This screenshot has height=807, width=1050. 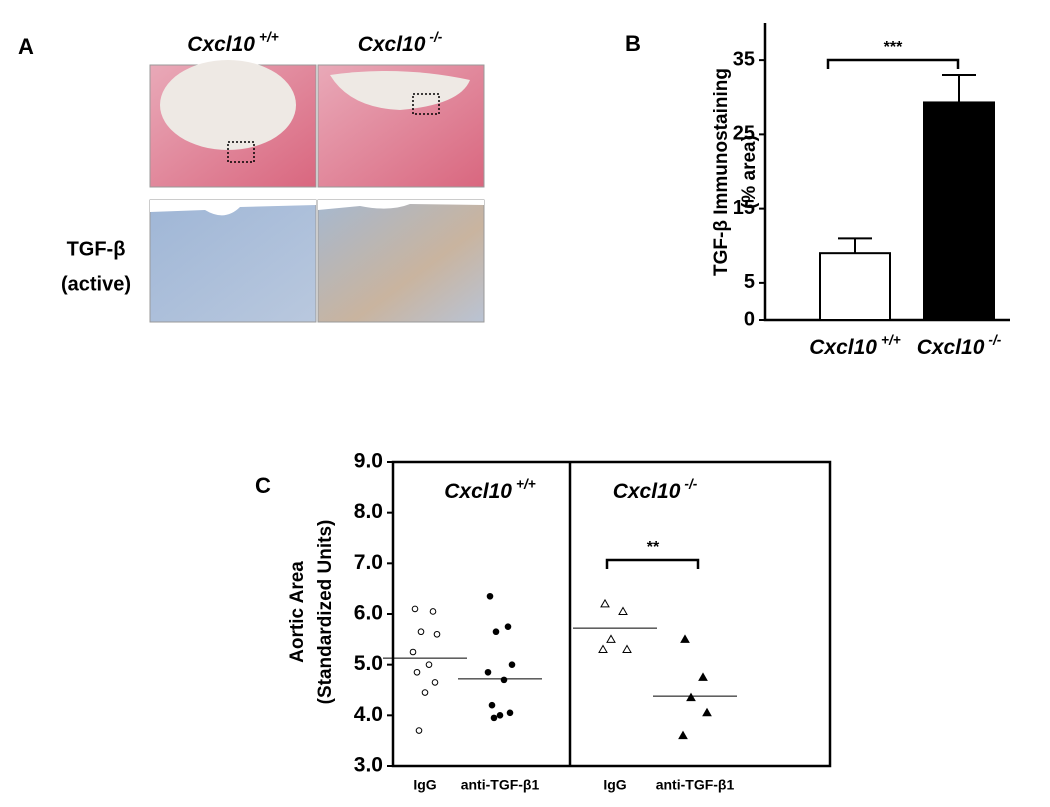 What do you see at coordinates (893, 47) in the screenshot?
I see `significance-label: ***` at bounding box center [893, 47].